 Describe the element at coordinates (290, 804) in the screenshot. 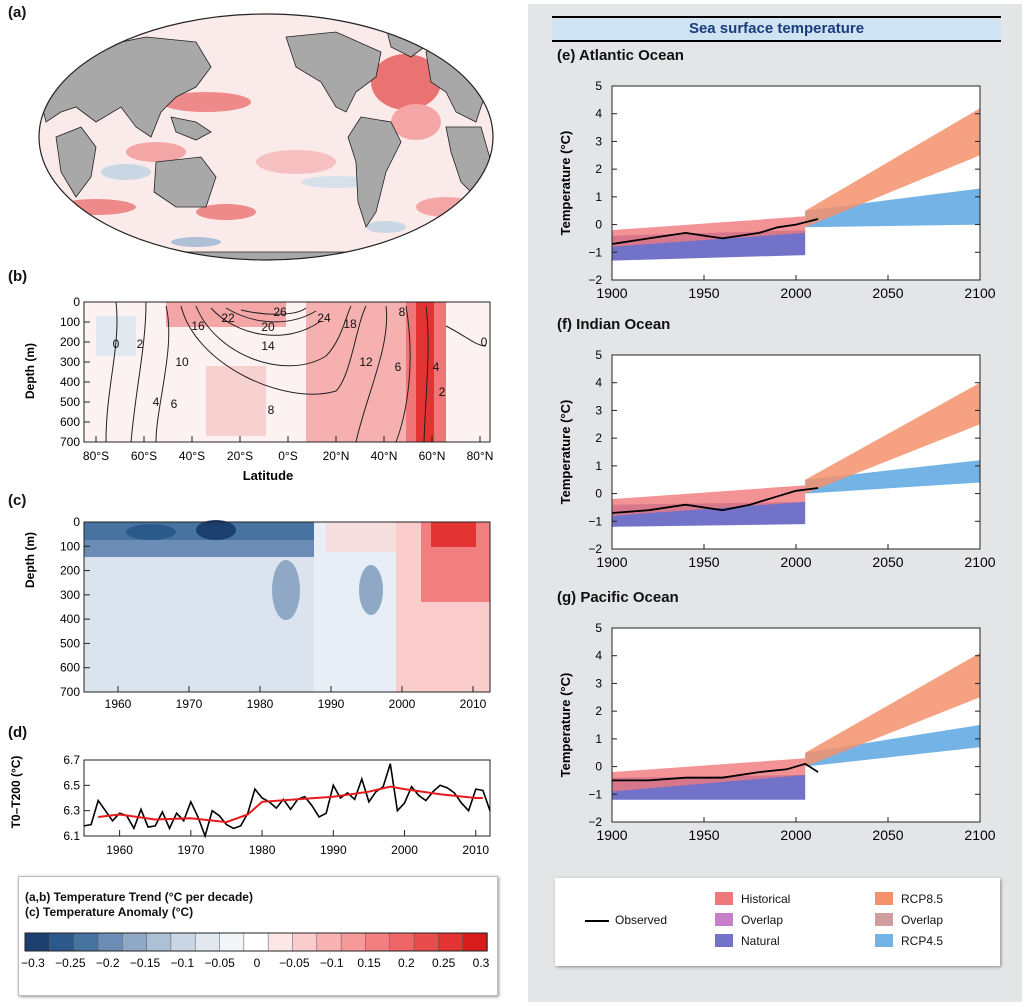

I see `smoothed-line` at that location.